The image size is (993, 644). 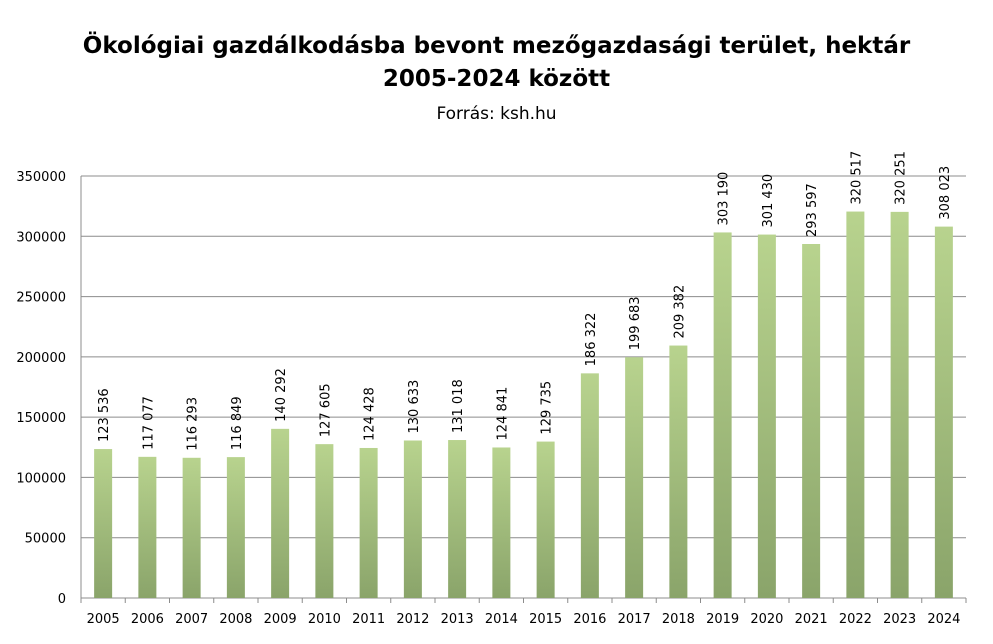 I want to click on data-label: 199 683, so click(x=635, y=323).